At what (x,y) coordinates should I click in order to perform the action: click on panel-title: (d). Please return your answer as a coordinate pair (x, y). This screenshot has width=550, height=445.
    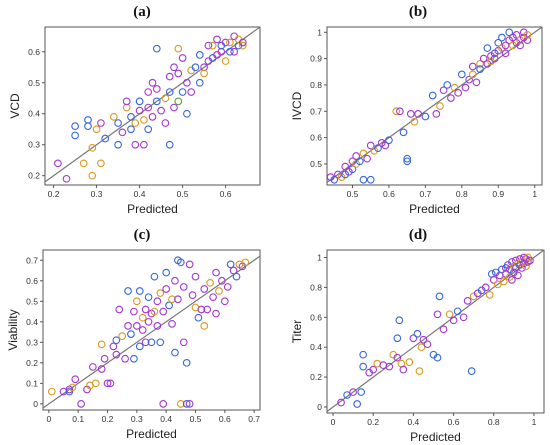
    Looking at the image, I should click on (418, 235).